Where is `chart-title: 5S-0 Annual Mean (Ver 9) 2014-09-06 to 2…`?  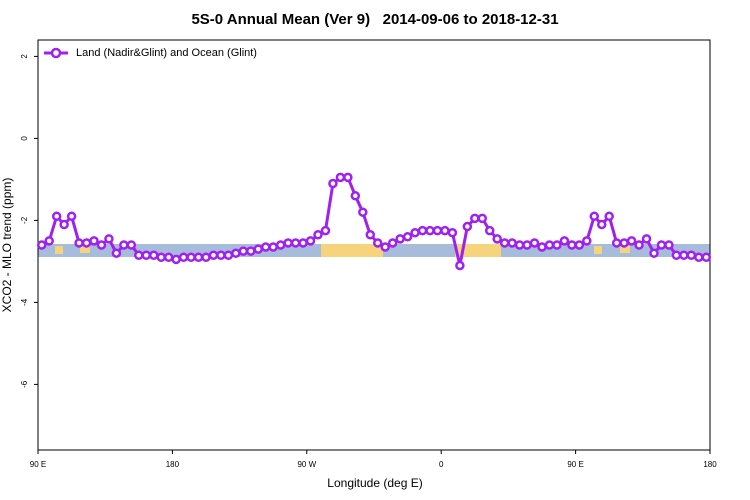 chart-title: 5S-0 Annual Mean (Ver 9) 2014-09-06 to 2… is located at coordinates (374, 19).